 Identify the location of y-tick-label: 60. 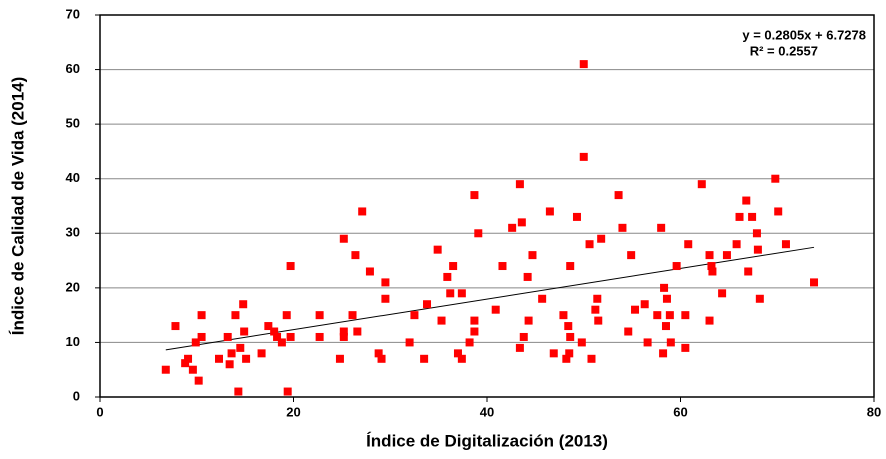
(73, 68).